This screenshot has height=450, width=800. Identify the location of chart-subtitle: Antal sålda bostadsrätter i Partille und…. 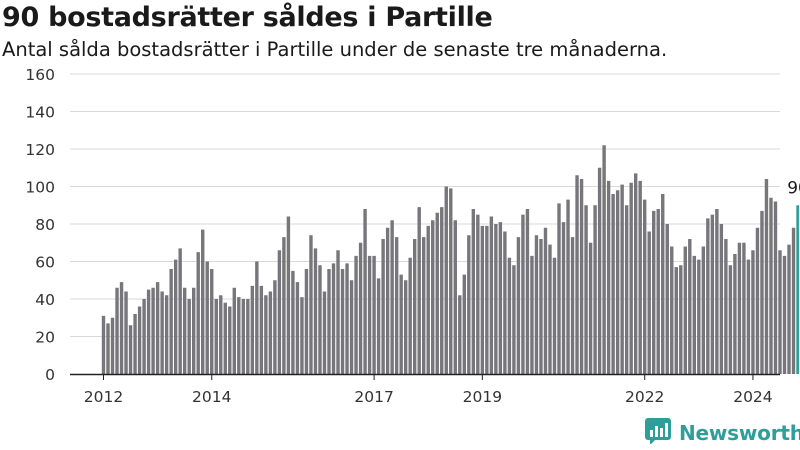
(335, 49).